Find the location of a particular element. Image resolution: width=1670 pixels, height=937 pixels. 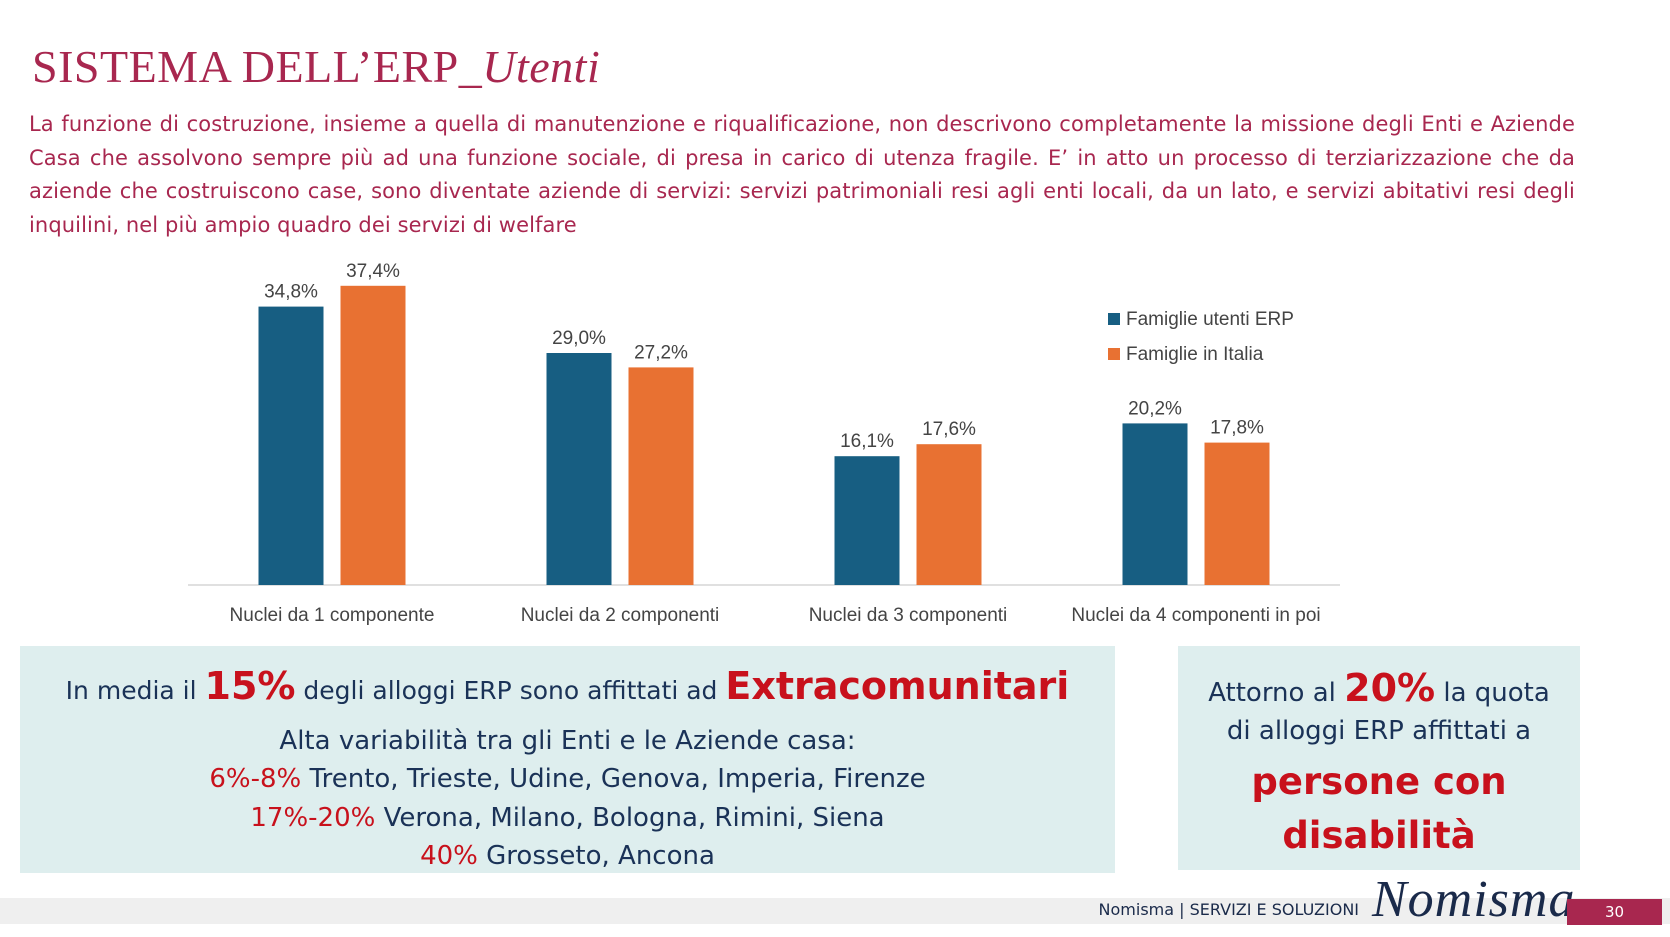

disabilita-post: la quota is located at coordinates (1492, 693).